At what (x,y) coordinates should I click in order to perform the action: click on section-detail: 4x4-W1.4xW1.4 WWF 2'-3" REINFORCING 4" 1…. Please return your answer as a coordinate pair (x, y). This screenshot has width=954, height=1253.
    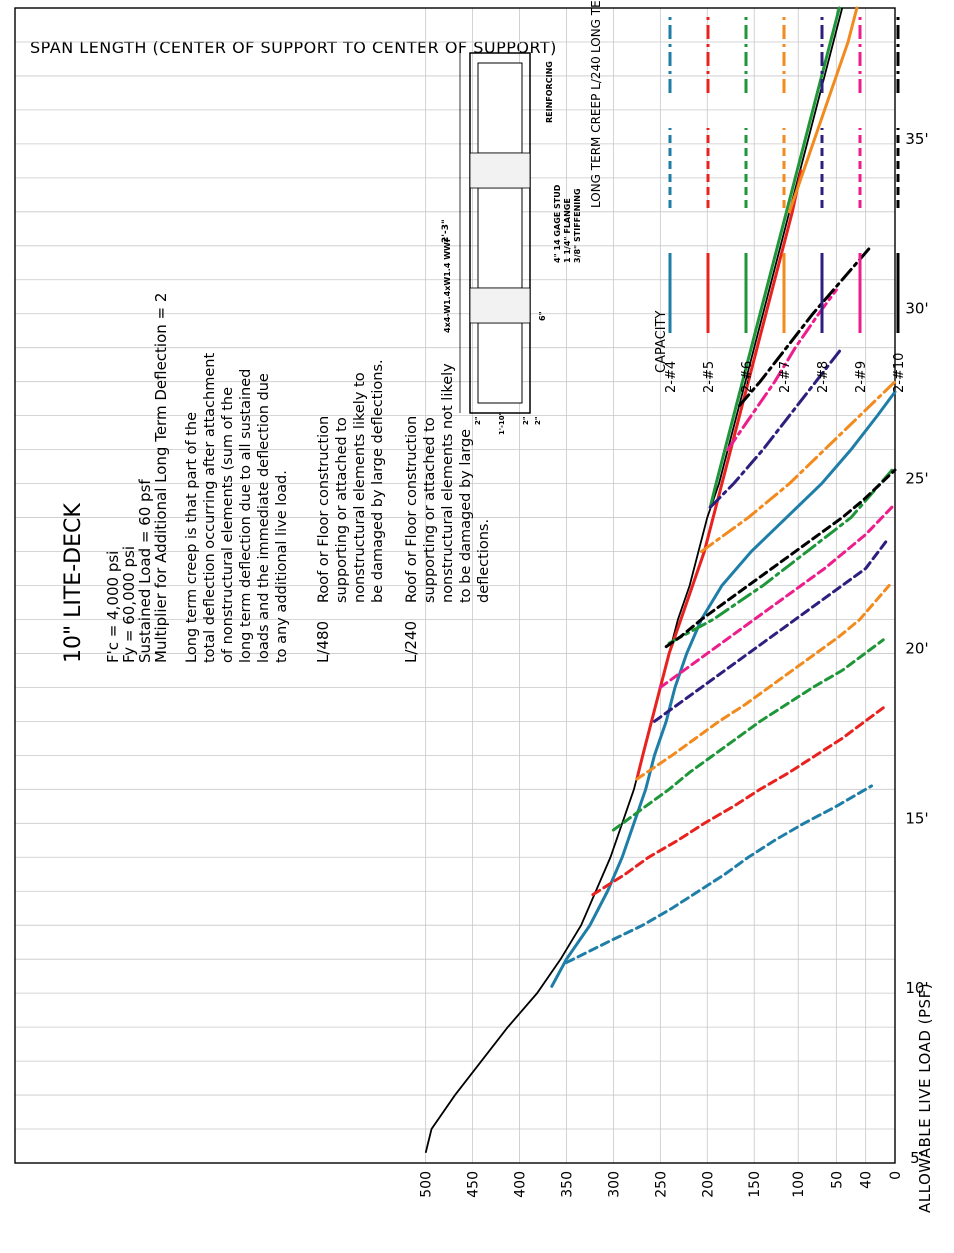
    Looking at the image, I should click on (511, 243).